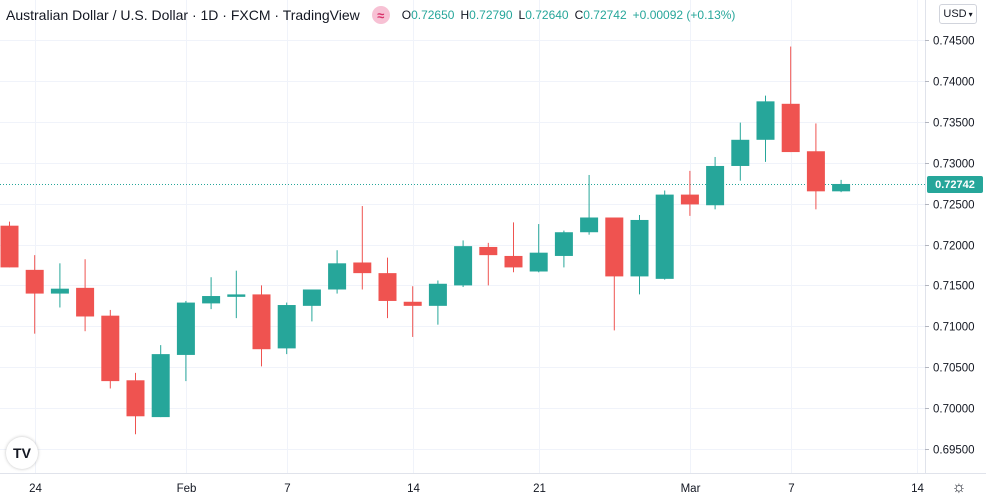 The width and height of the screenshot is (986, 502). I want to click on price-tick-label: 0.72000, so click(954, 247).